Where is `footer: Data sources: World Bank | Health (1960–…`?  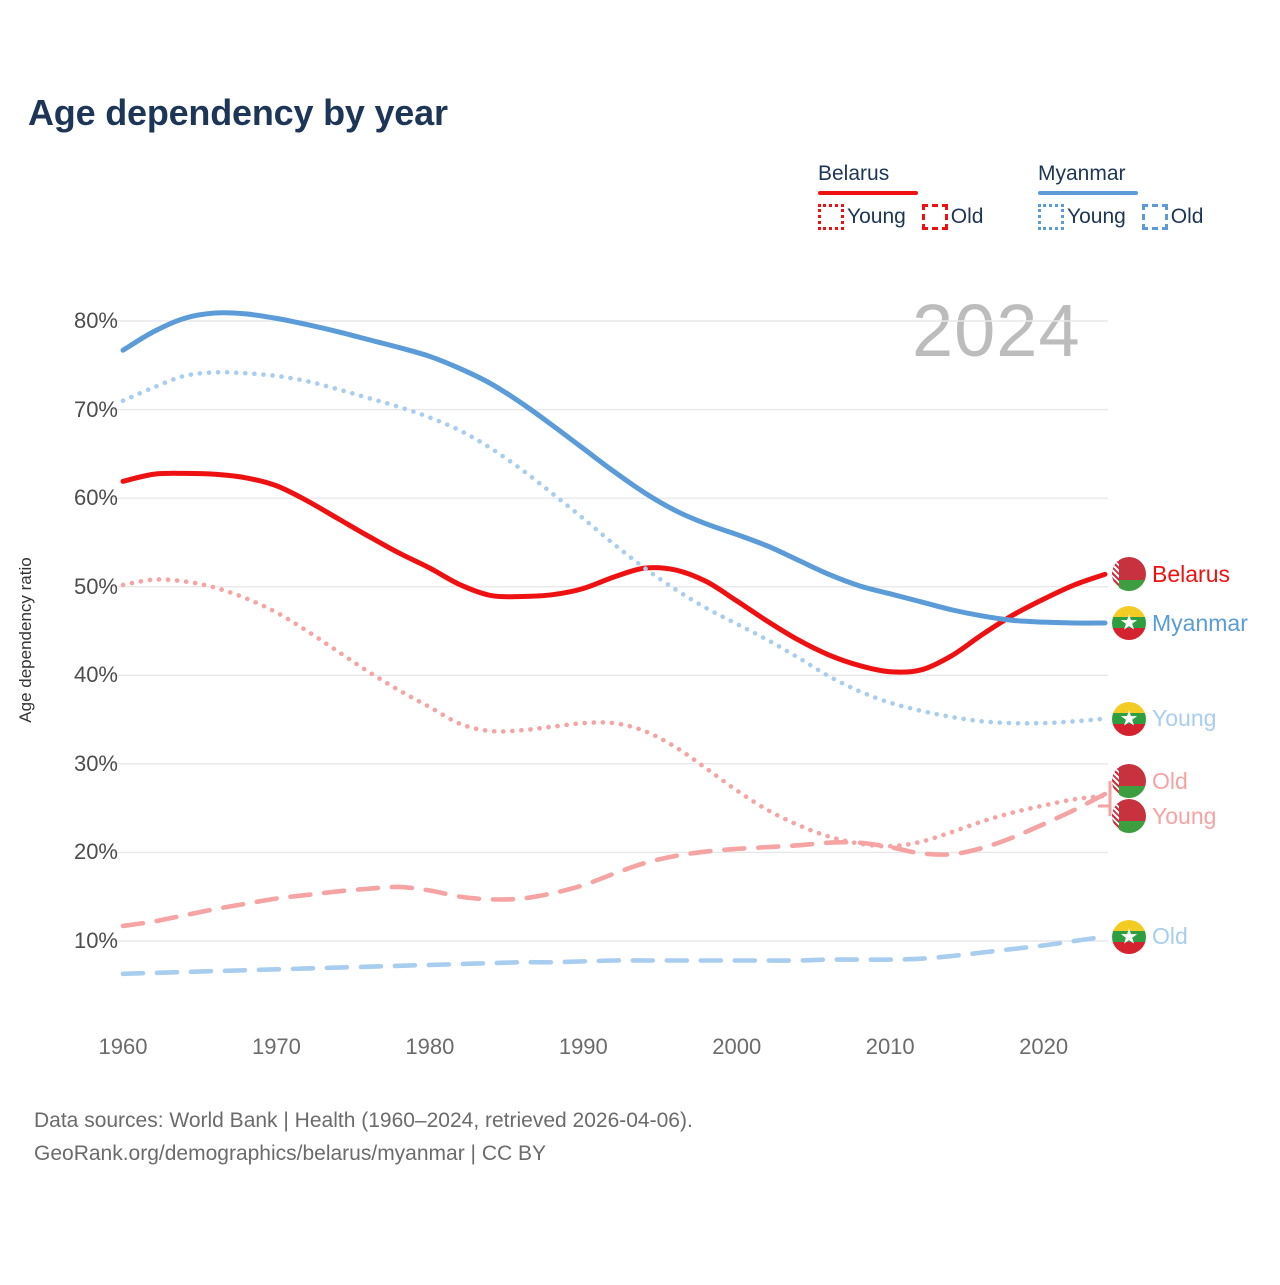
footer: Data sources: World Bank | Health (1960–… is located at coordinates (363, 1137).